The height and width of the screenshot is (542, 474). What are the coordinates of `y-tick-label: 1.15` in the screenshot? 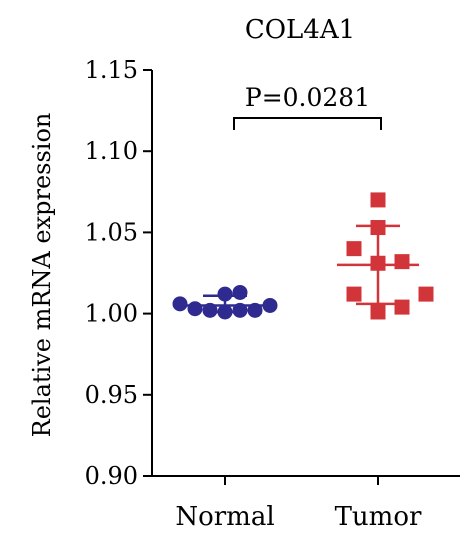 It's located at (111, 70).